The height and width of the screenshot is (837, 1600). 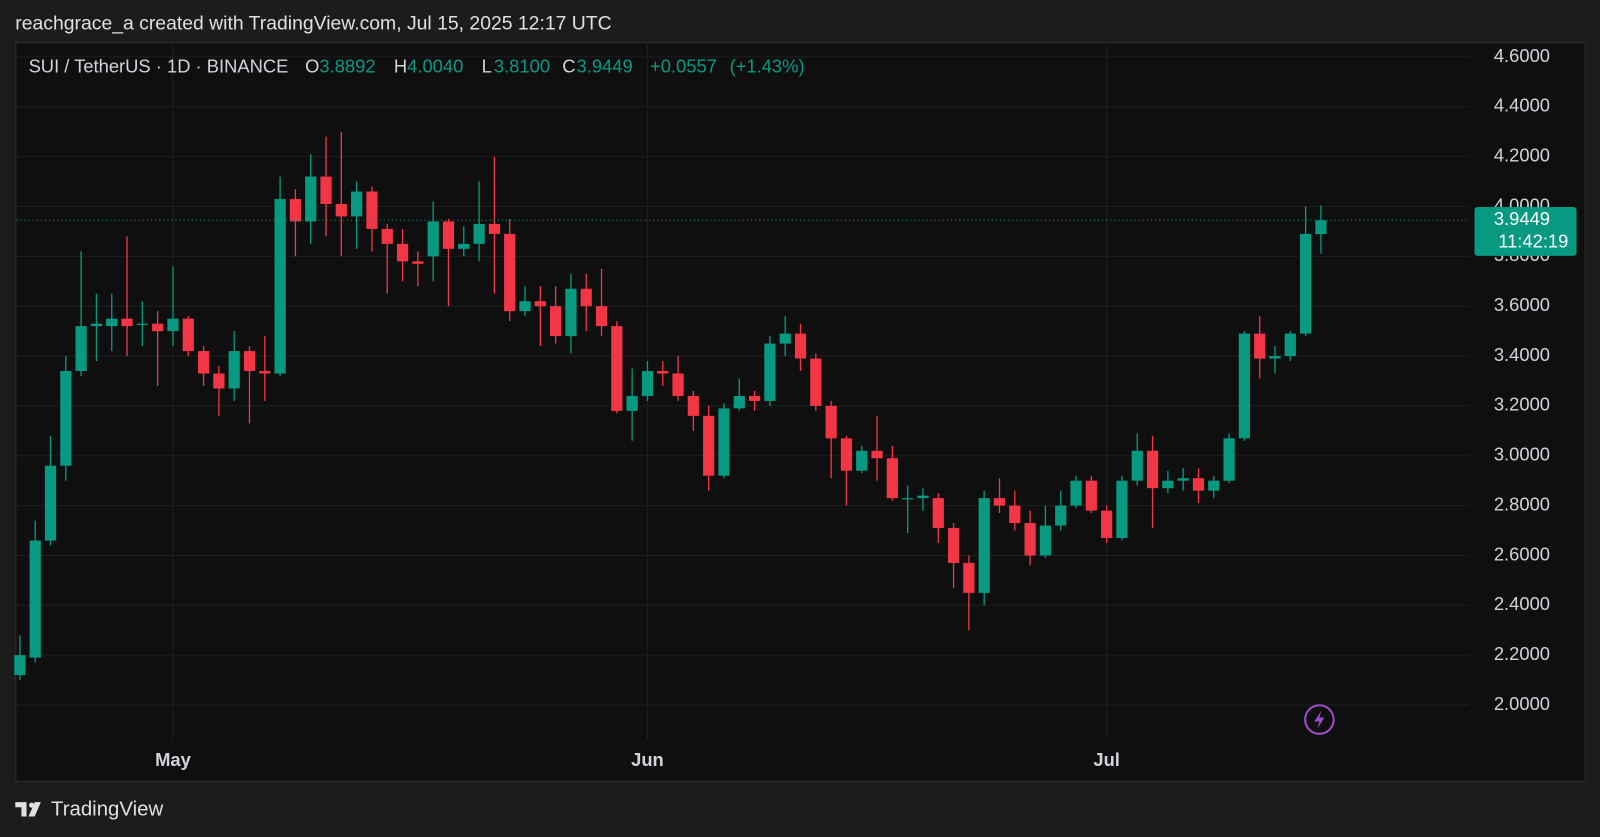 I want to click on y-tick-label: 4.2000, so click(x=1522, y=154).